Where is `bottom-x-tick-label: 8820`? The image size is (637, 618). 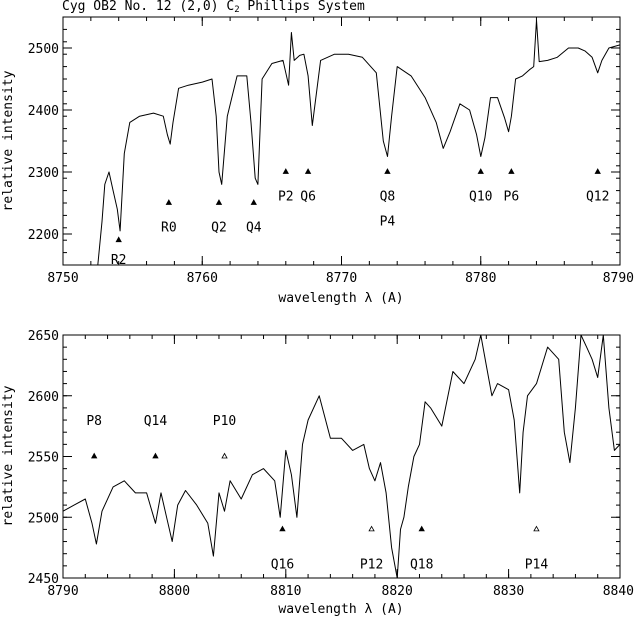 bottom-x-tick-label: 8820 is located at coordinates (397, 591).